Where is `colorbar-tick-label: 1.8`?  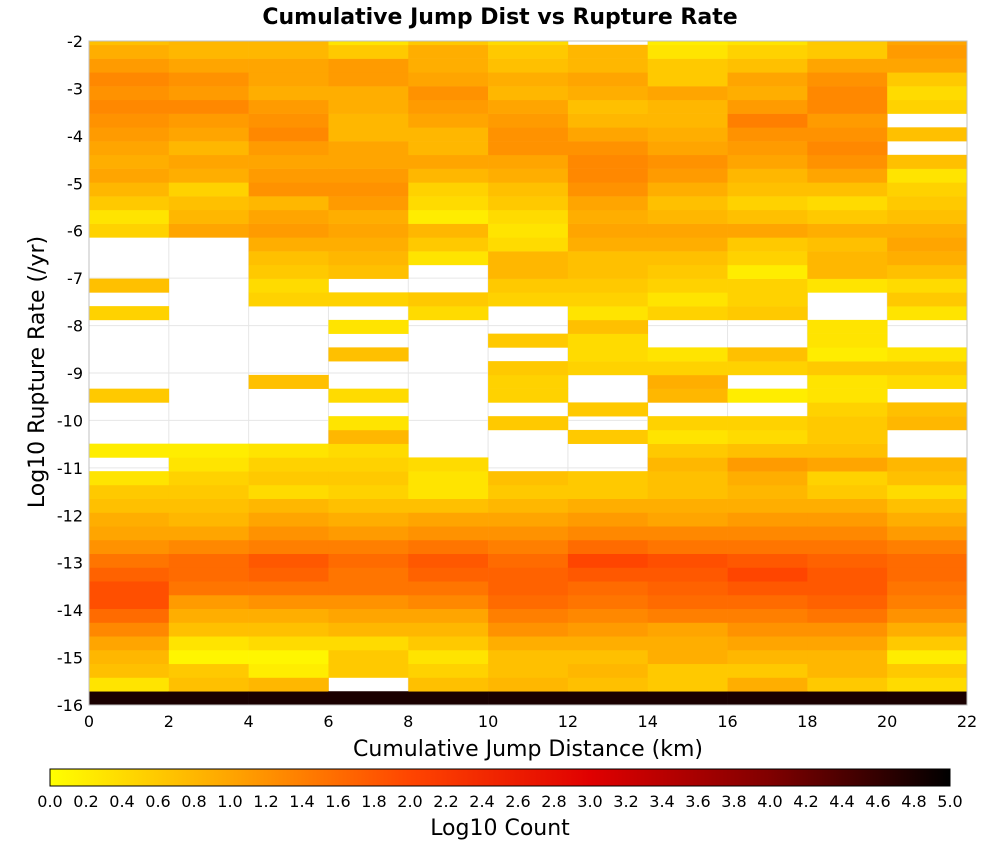 colorbar-tick-label: 1.8 is located at coordinates (373, 801).